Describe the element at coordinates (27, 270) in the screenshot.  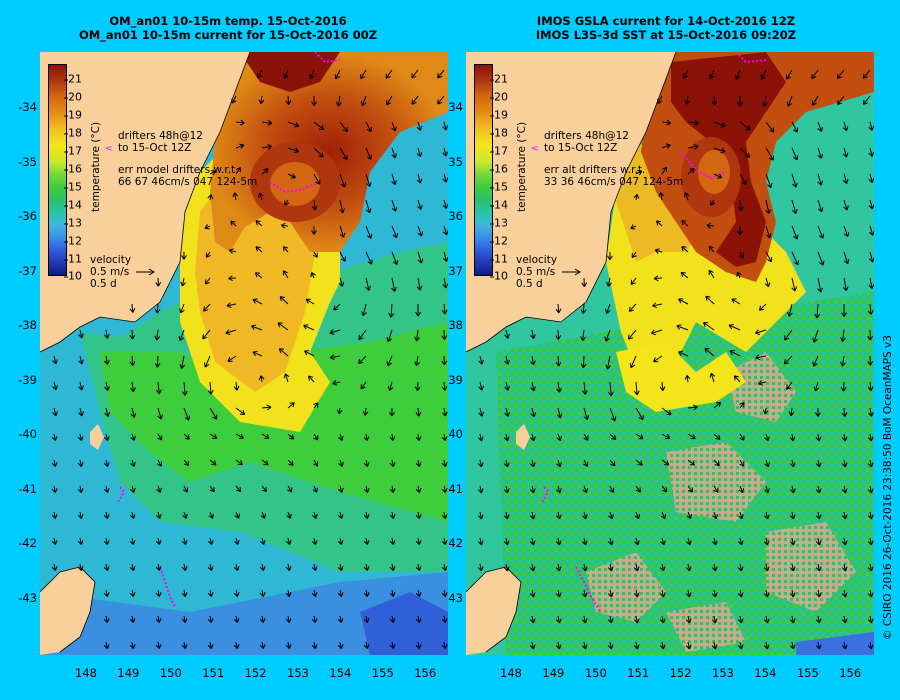
I see `latitude-tick-label: -37` at that location.